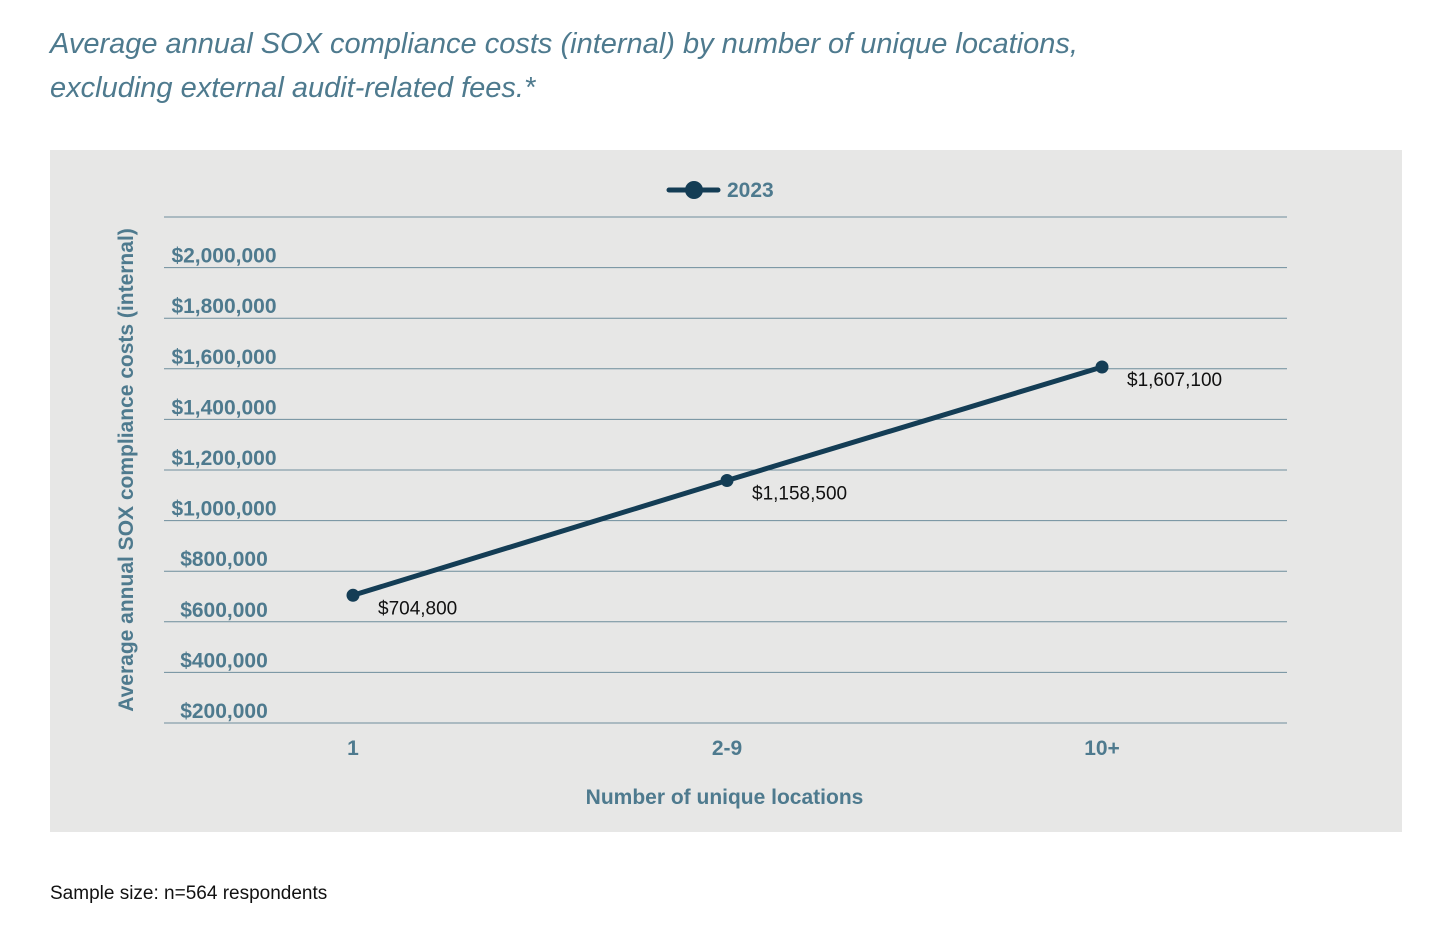  Describe the element at coordinates (1102, 748) in the screenshot. I see `x-tick-label: 10+` at that location.